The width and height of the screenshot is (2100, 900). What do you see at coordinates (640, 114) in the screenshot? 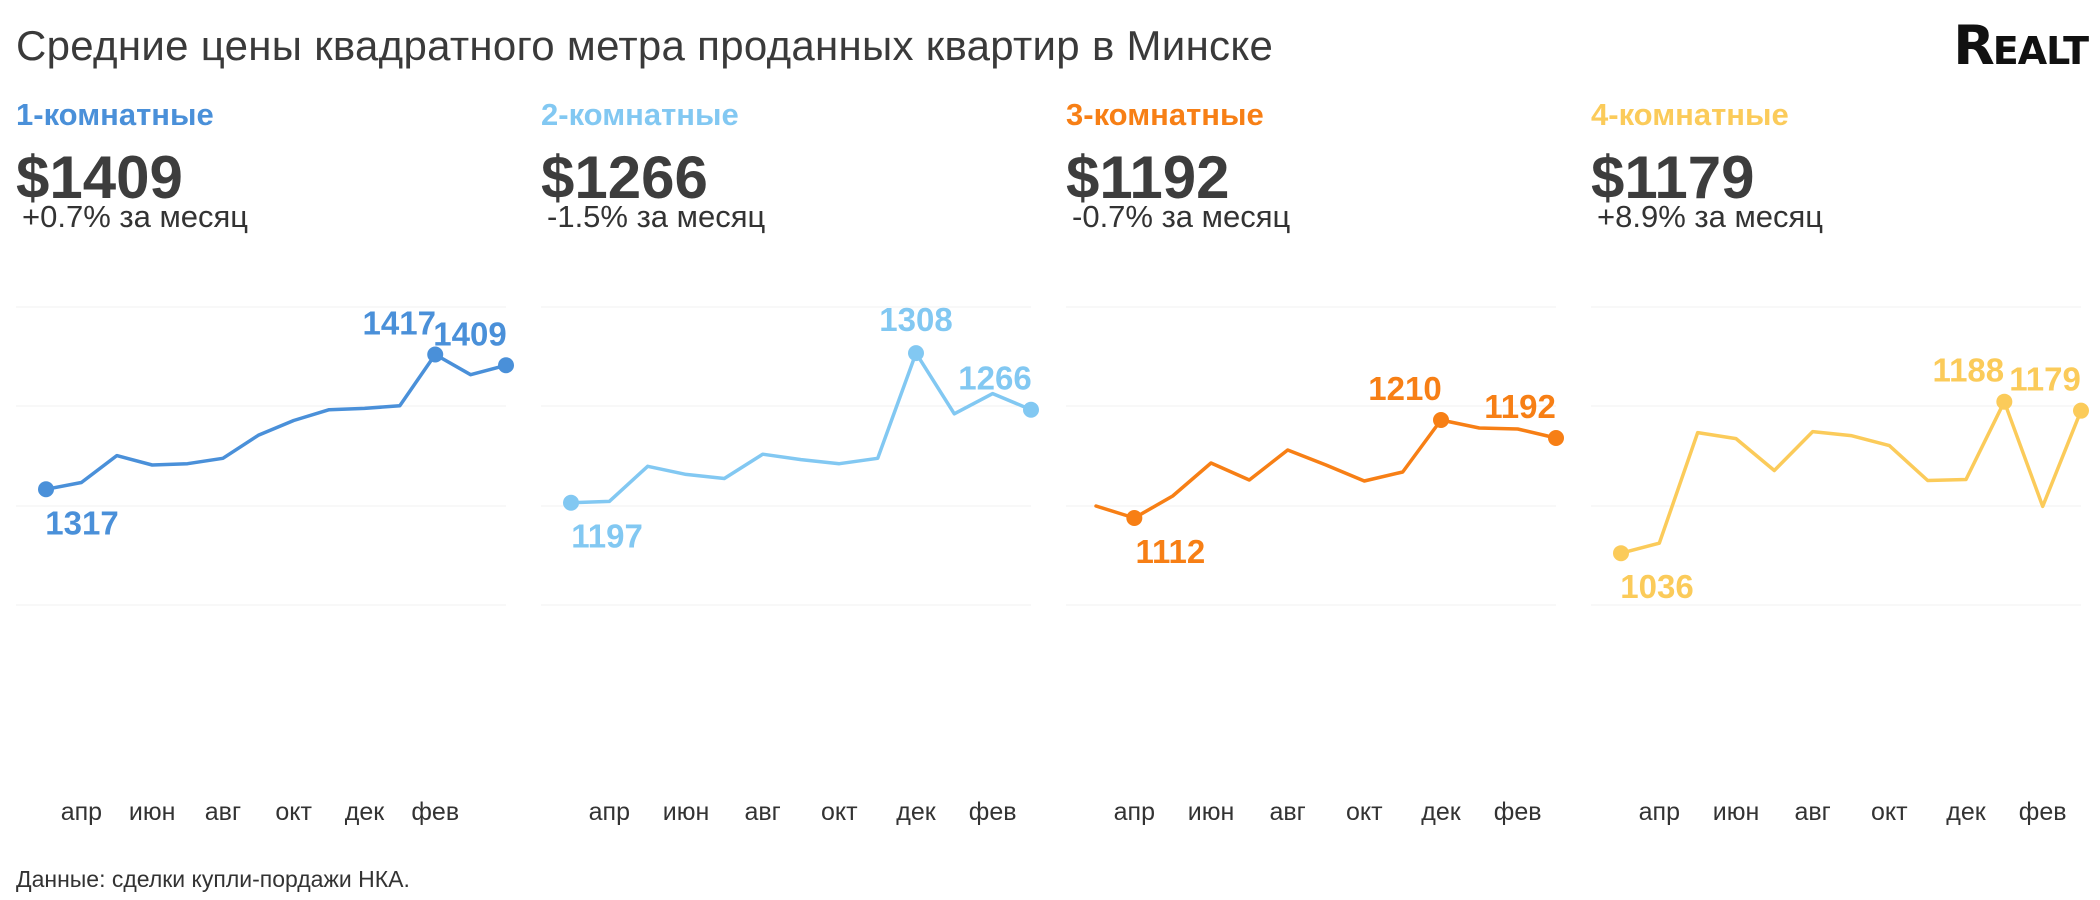
I see `chart-title: 2-комнатные` at bounding box center [640, 114].